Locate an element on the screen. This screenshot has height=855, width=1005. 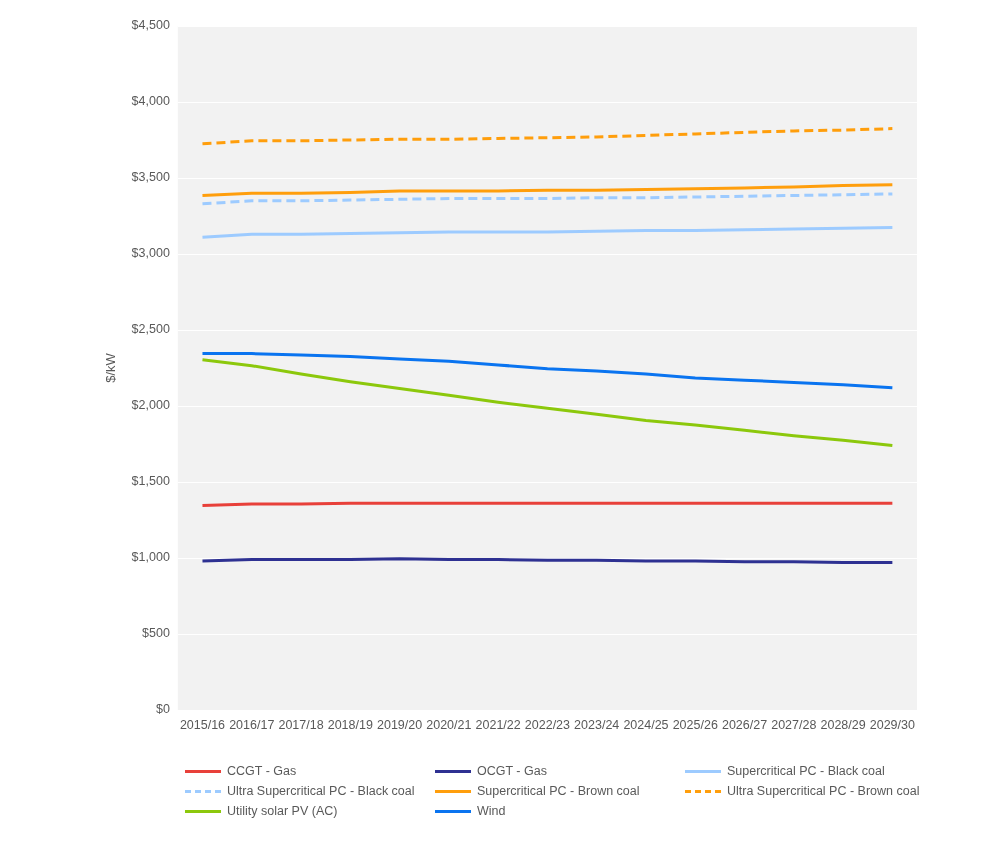
y-tick-label: $500 is located at coordinates (156, 633).